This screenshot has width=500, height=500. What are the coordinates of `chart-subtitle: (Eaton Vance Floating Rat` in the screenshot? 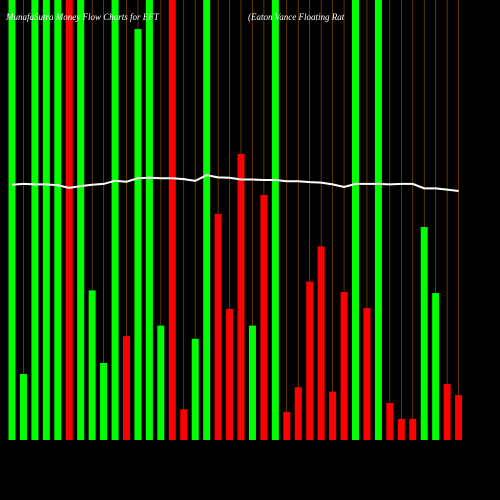 It's located at (296, 17).